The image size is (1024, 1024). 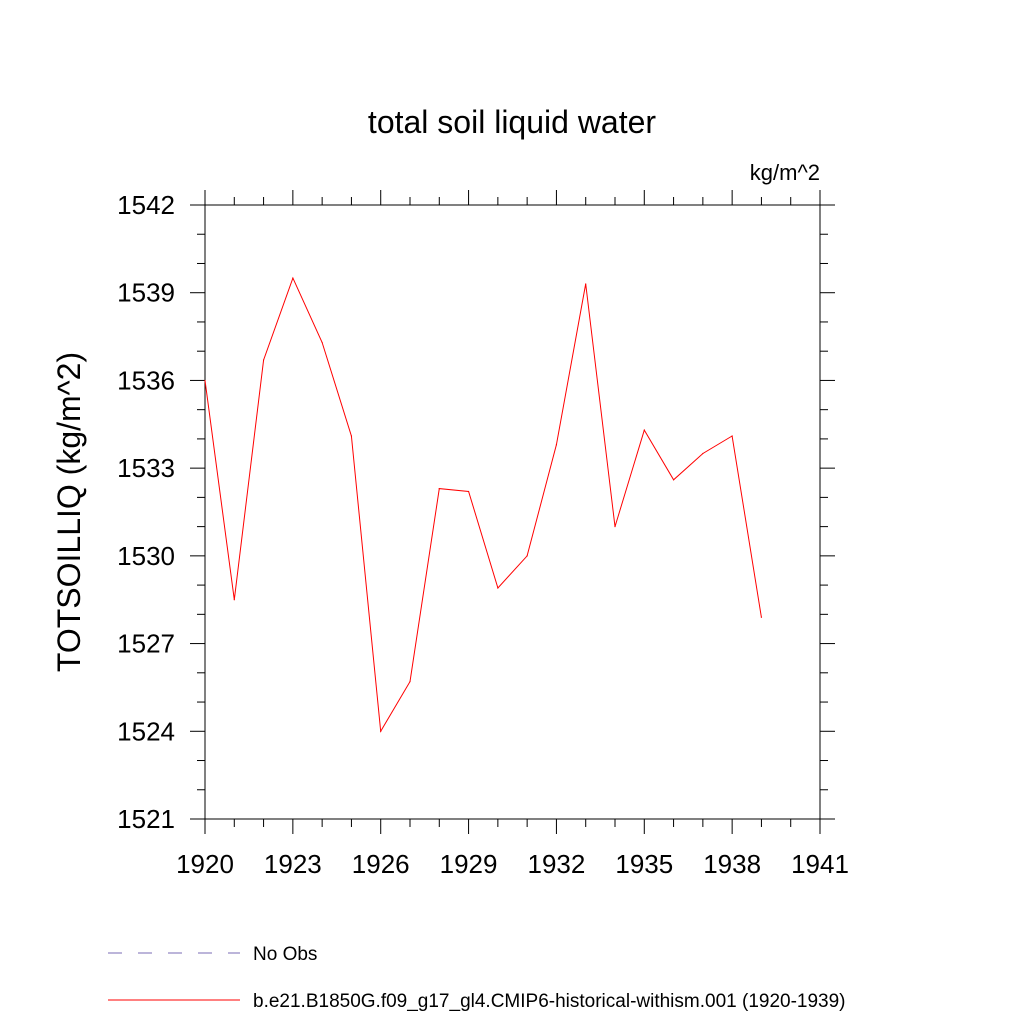 I want to click on y-tick-label: 1536, so click(x=146, y=380).